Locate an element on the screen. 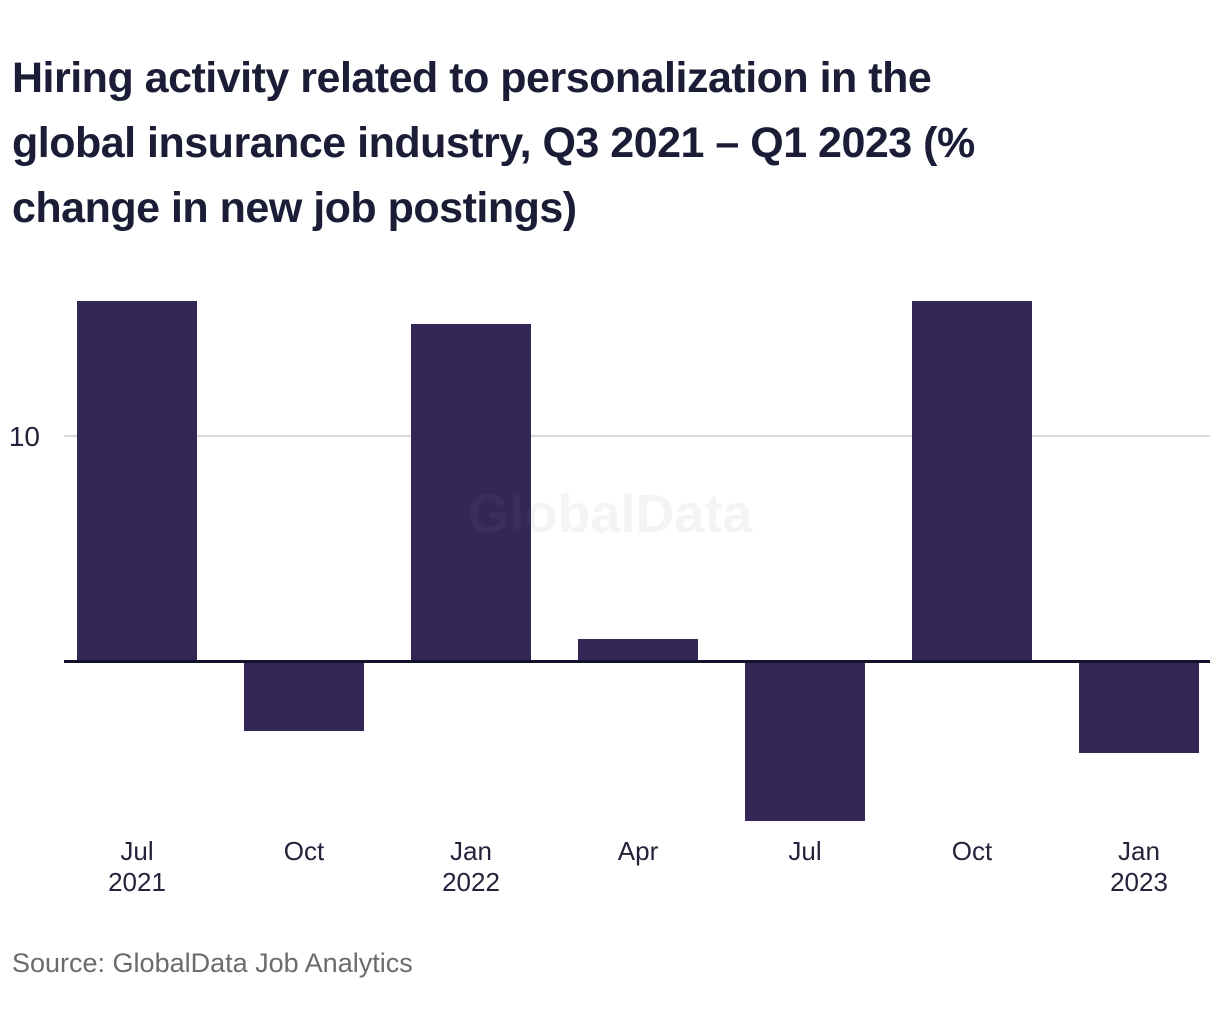  x-axis-label-apr-2022: Apr is located at coordinates (638, 851).